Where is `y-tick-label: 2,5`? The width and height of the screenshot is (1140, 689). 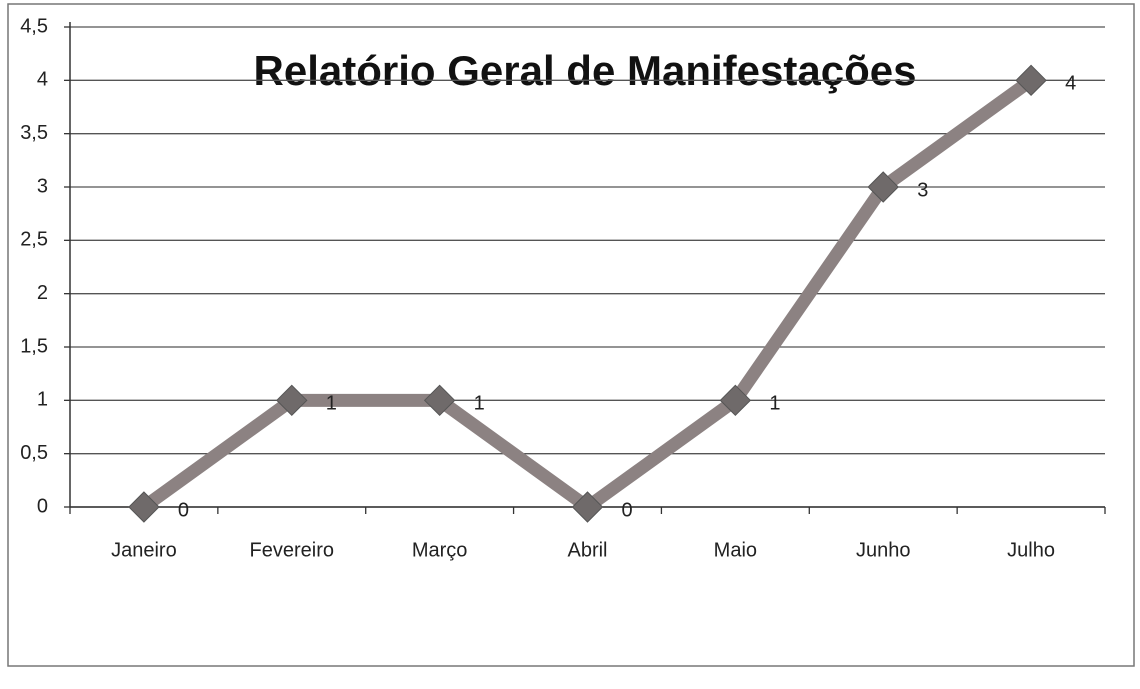 y-tick-label: 2,5 is located at coordinates (34, 240).